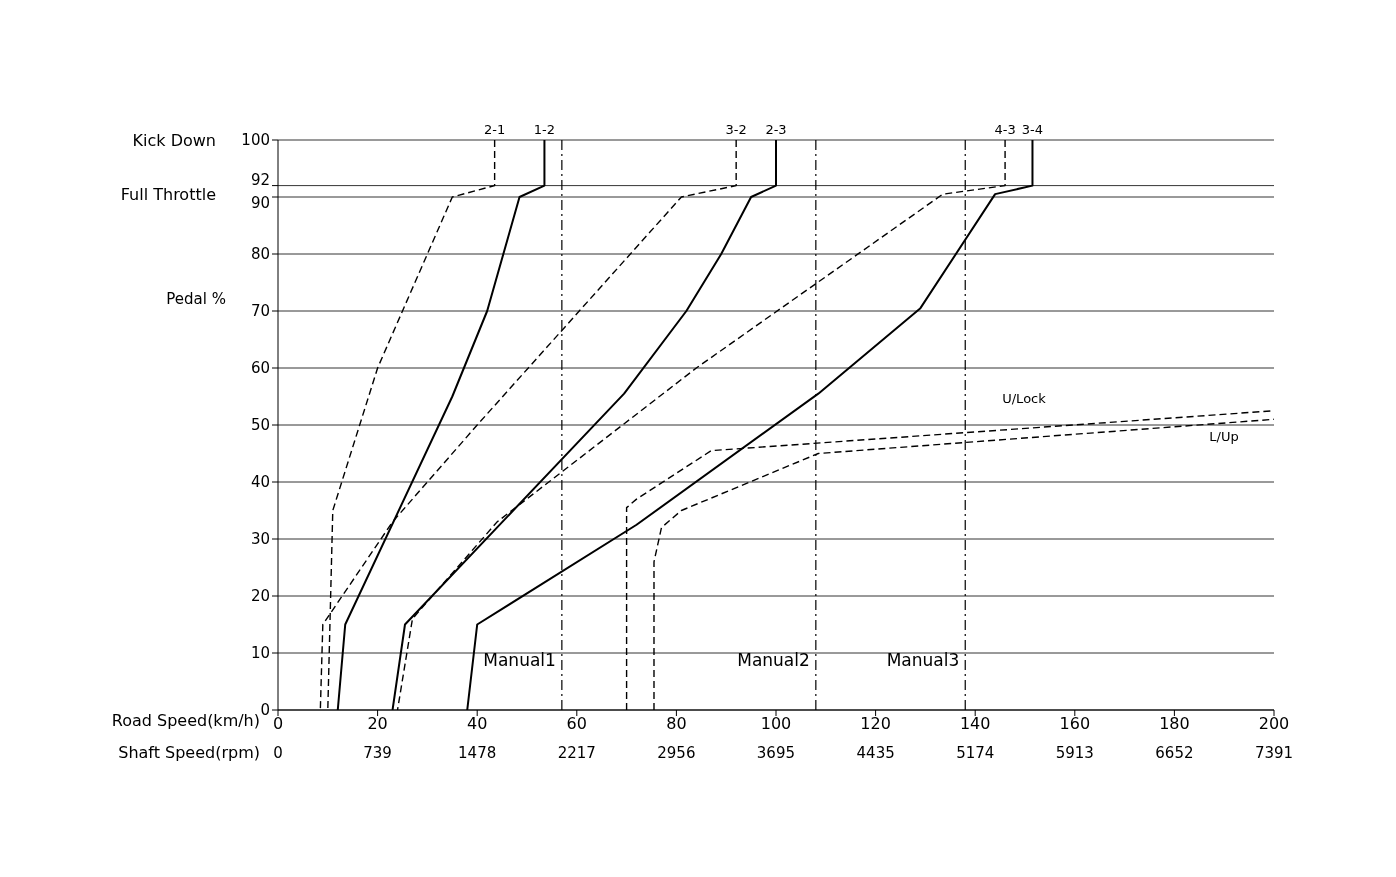 The image size is (1396, 877). What do you see at coordinates (519, 660) in the screenshot?
I see `ref-line-label: Manual1` at bounding box center [519, 660].